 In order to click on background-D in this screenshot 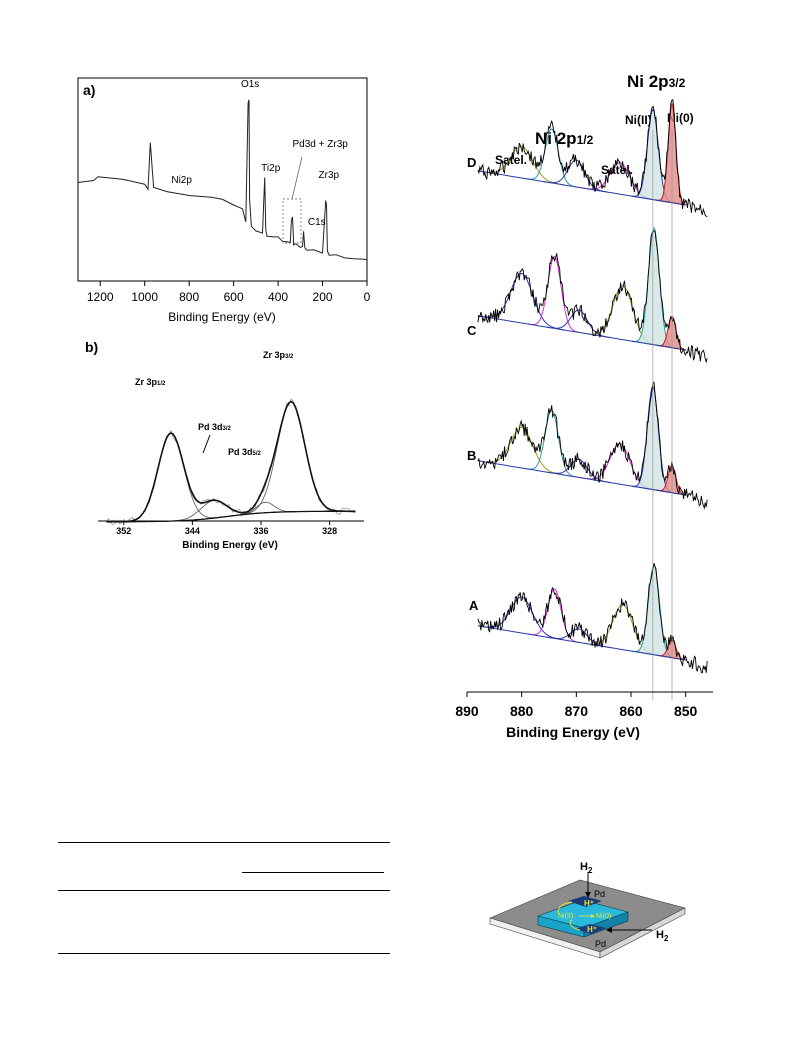, I will do `click(581, 188)`.